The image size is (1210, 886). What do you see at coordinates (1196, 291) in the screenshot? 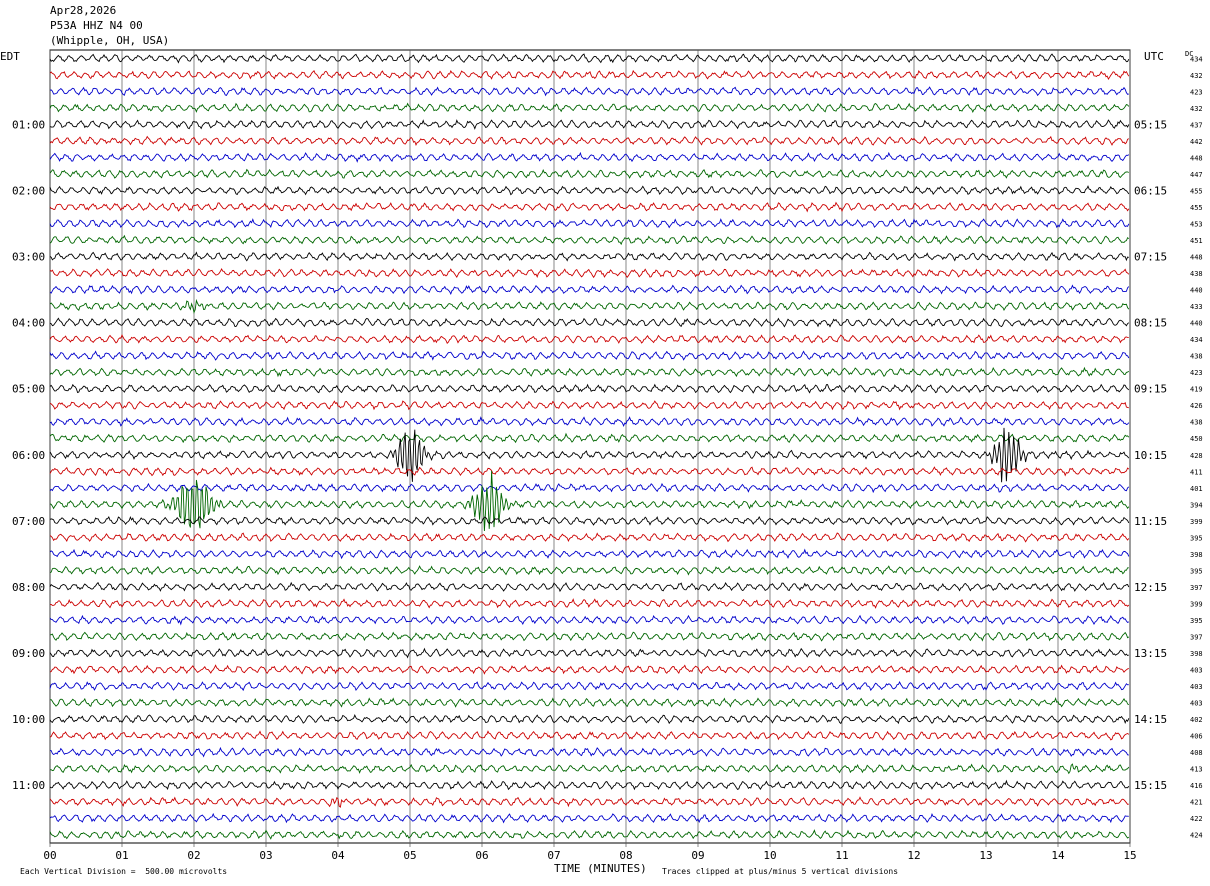
I see `dc-offset-label: 440` at bounding box center [1196, 291].